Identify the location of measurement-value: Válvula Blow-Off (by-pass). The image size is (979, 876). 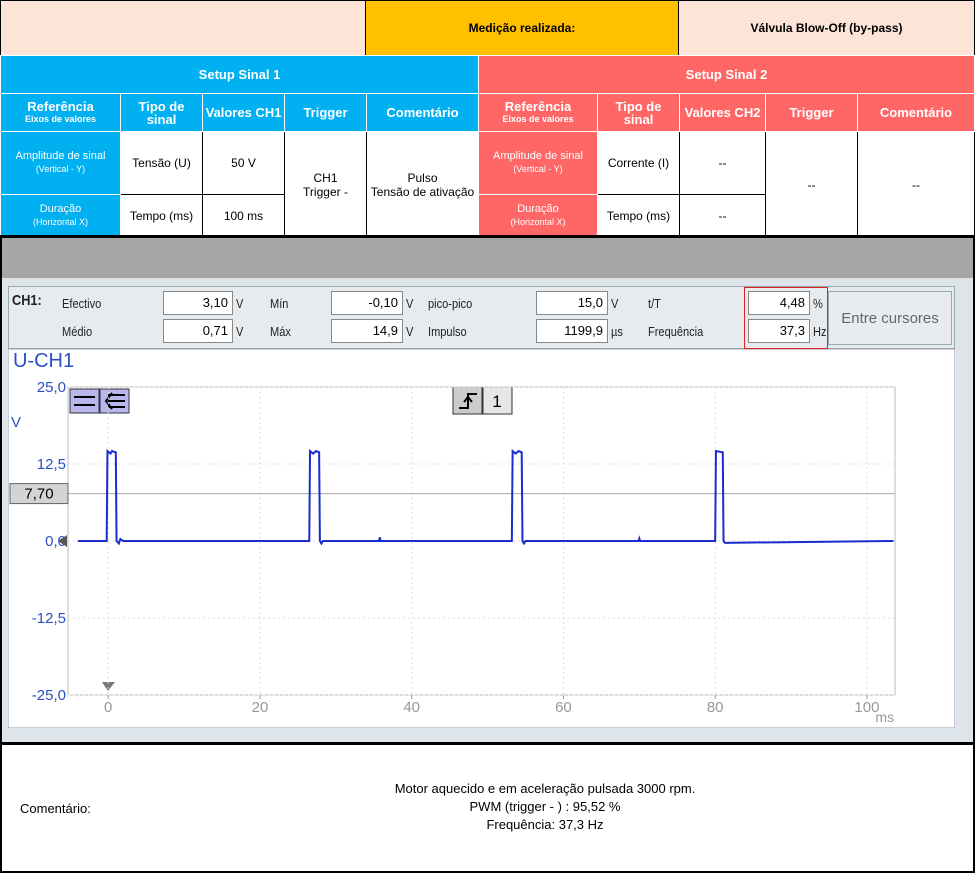
(826, 28).